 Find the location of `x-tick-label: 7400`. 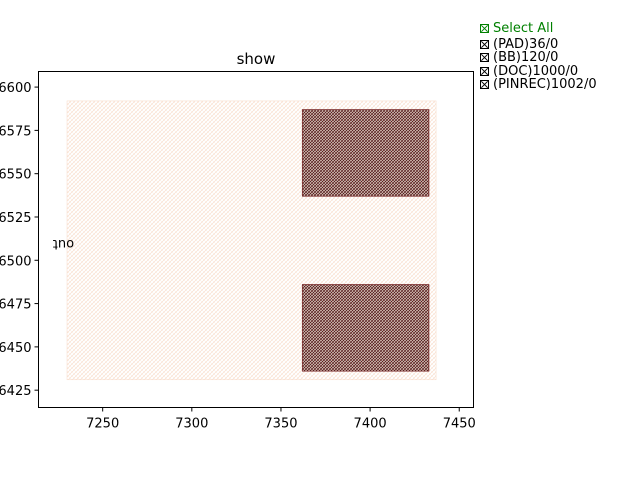

x-tick-label: 7400 is located at coordinates (370, 424).